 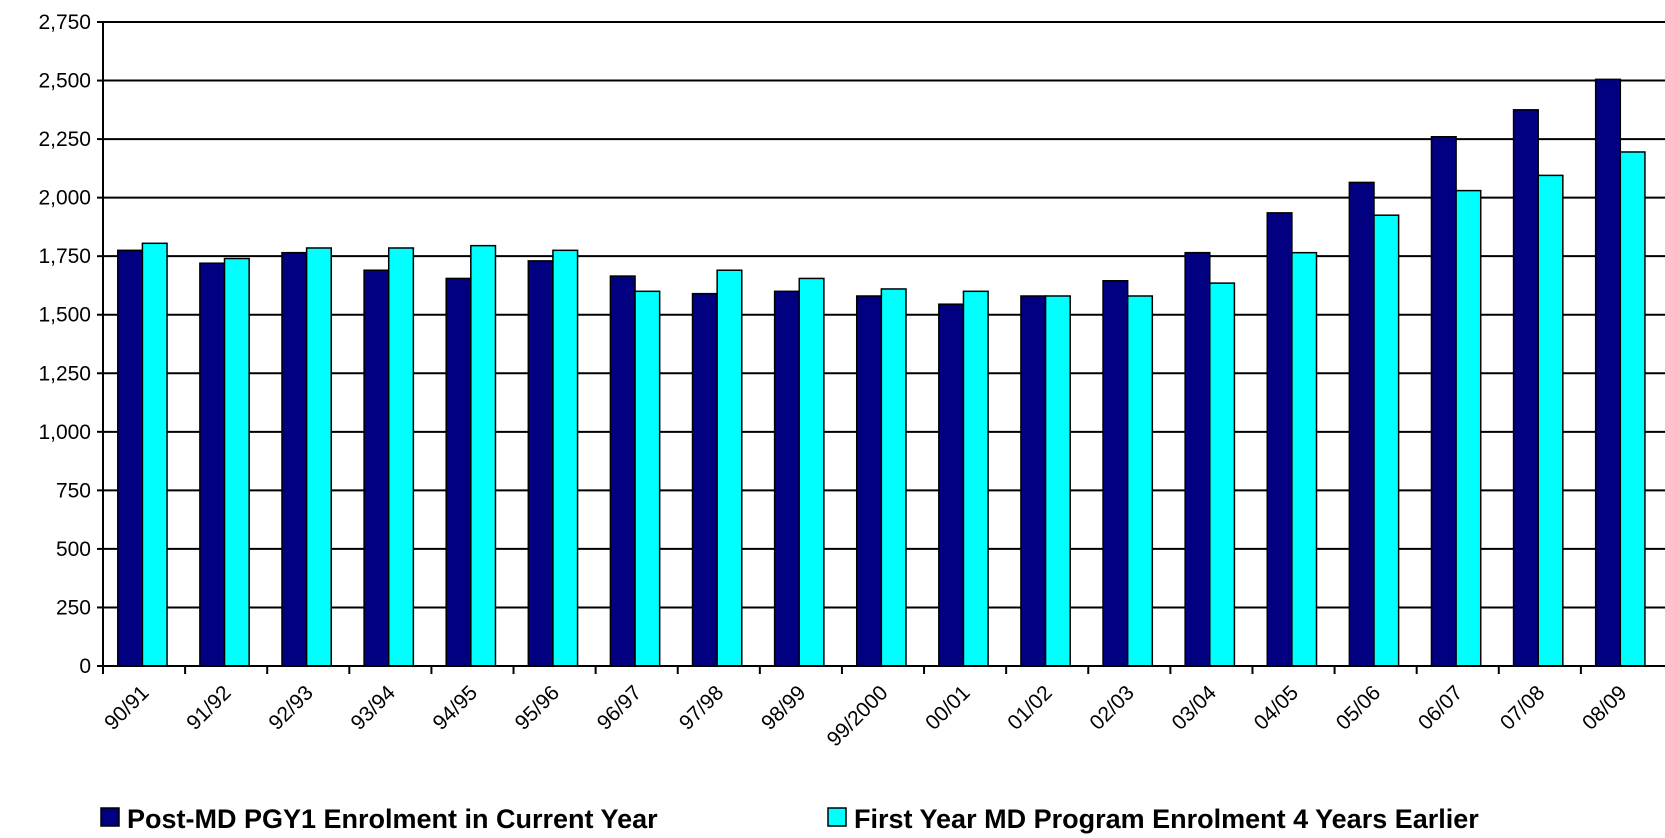 I want to click on x-tick-label: 94/95, so click(x=455, y=707).